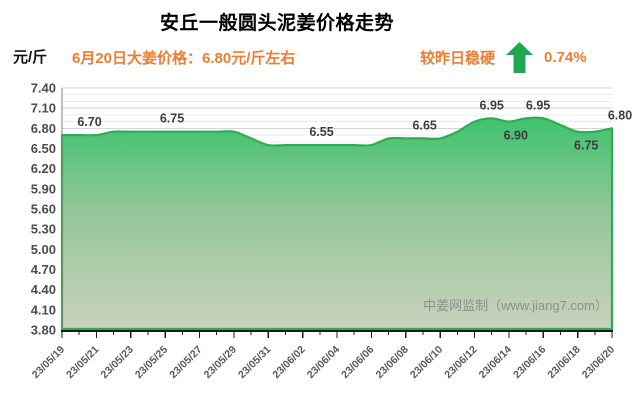  What do you see at coordinates (563, 362) in the screenshot?
I see `svg-text: 23/06/18` at bounding box center [563, 362].